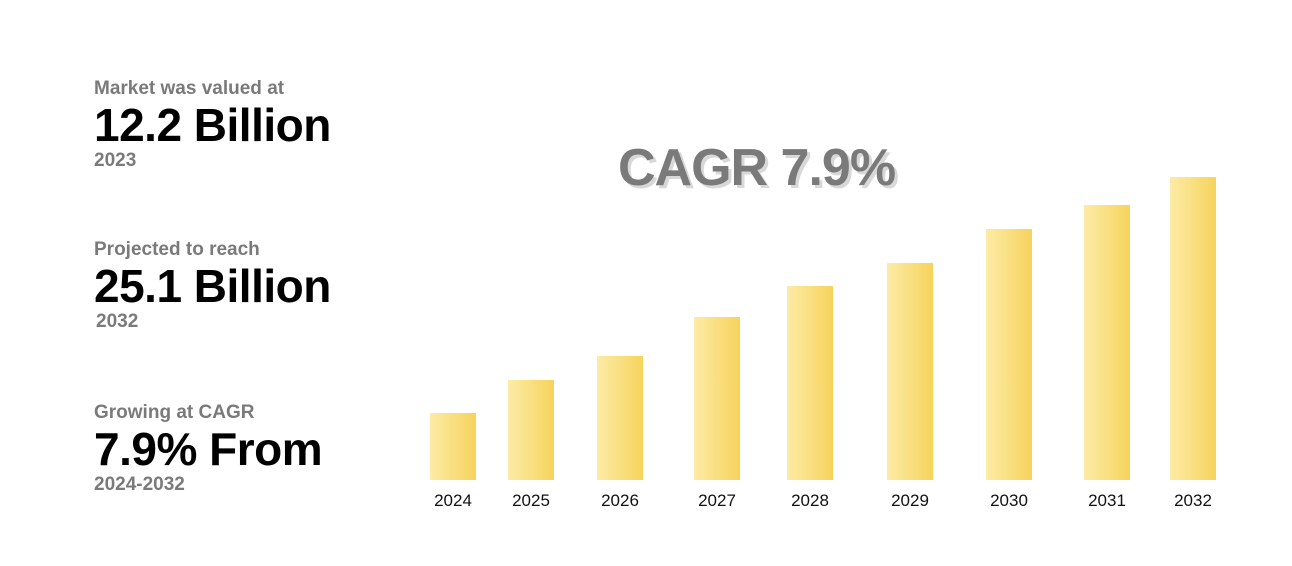 The height and width of the screenshot is (566, 1292). Describe the element at coordinates (810, 500) in the screenshot. I see `x-tick-label: 2028` at that location.